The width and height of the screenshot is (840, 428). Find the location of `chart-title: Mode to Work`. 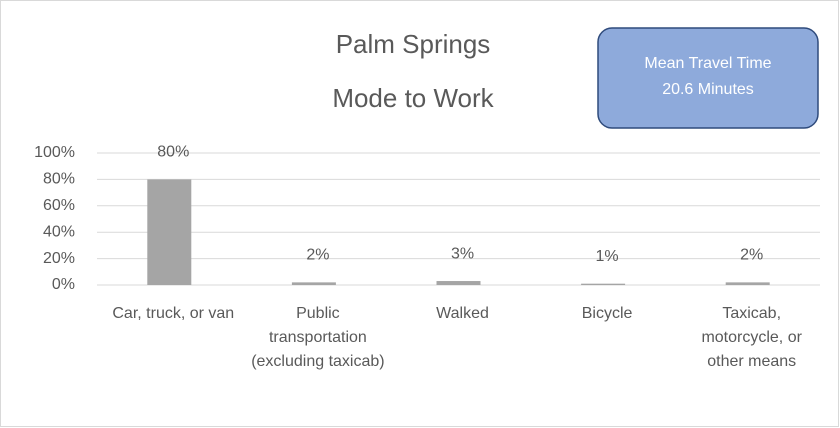

chart-title: Mode to Work is located at coordinates (413, 98).